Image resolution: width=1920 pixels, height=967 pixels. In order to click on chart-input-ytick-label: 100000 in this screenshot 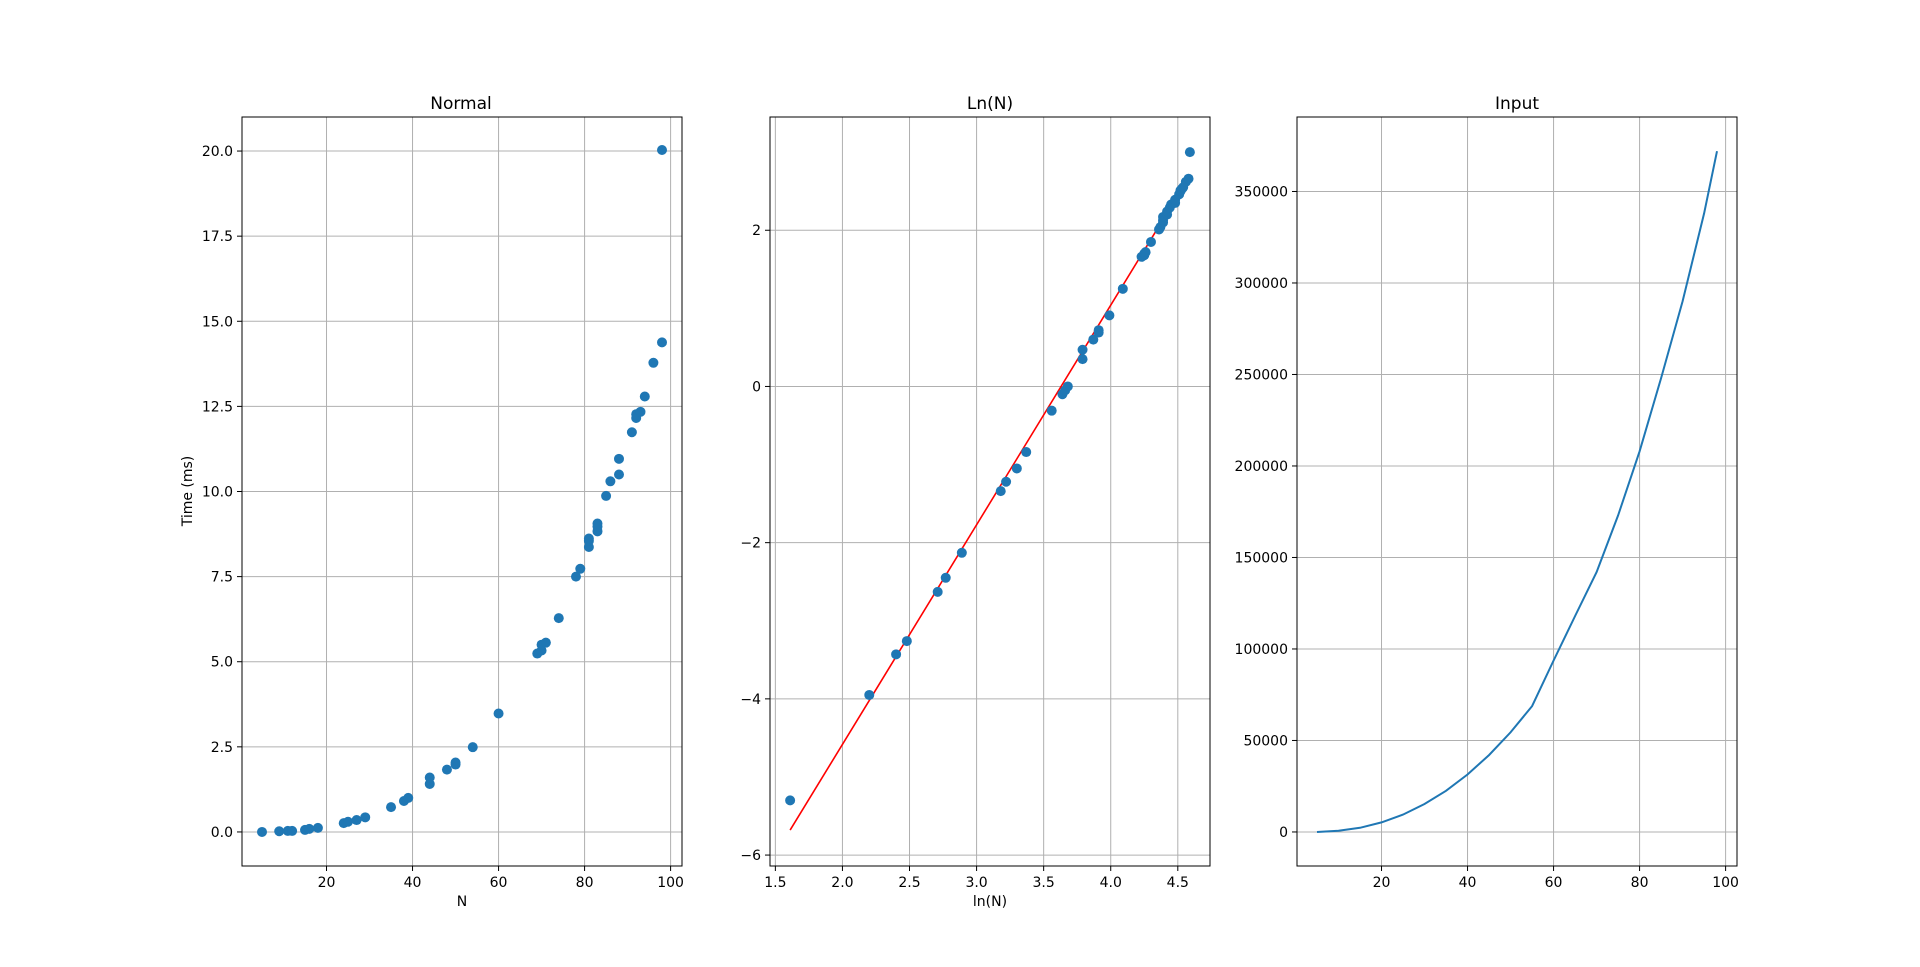, I will do `click(1261, 650)`.